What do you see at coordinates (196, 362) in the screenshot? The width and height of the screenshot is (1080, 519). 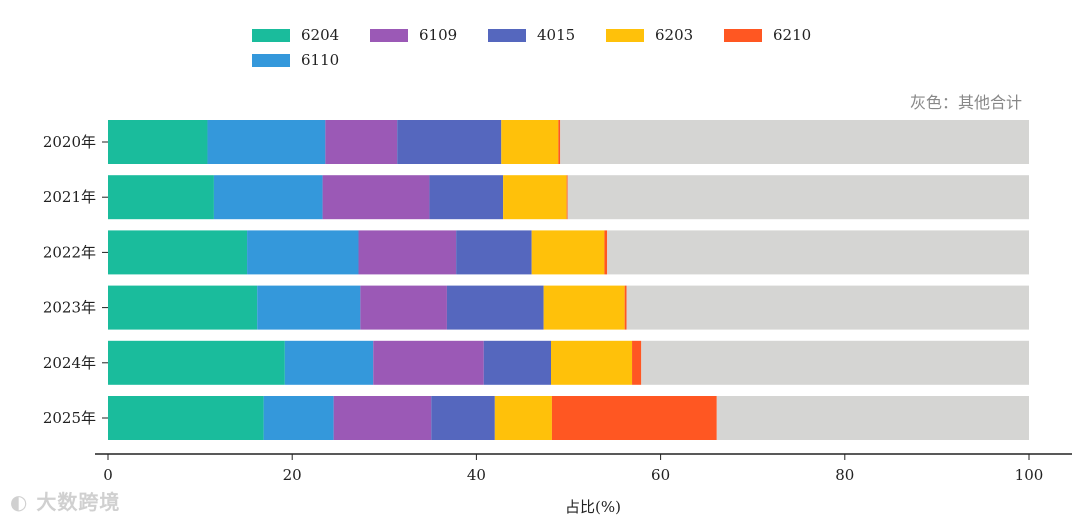 I see `bar-segment-6204-2024年` at bounding box center [196, 362].